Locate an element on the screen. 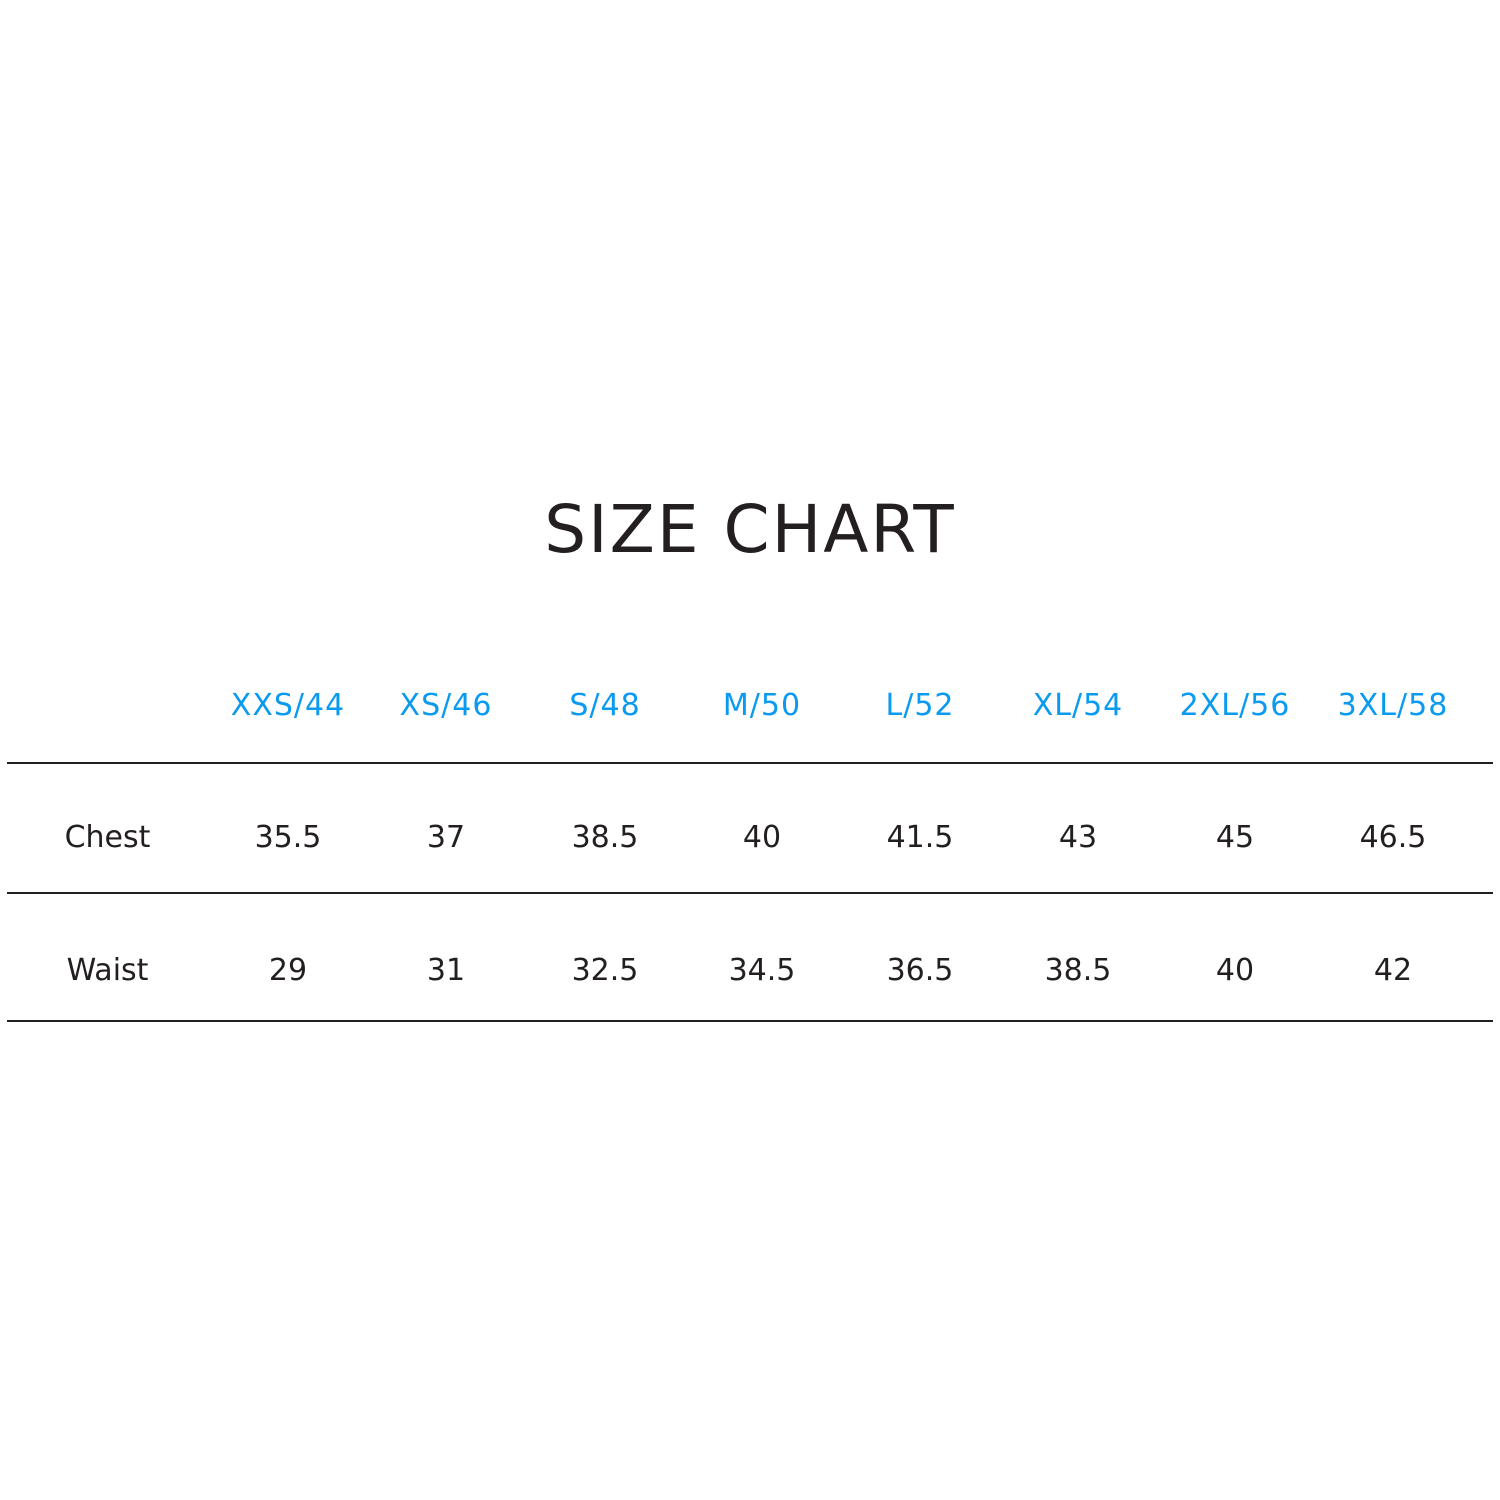 The height and width of the screenshot is (1500, 1500). row-label-chest: Chest is located at coordinates (107, 837).